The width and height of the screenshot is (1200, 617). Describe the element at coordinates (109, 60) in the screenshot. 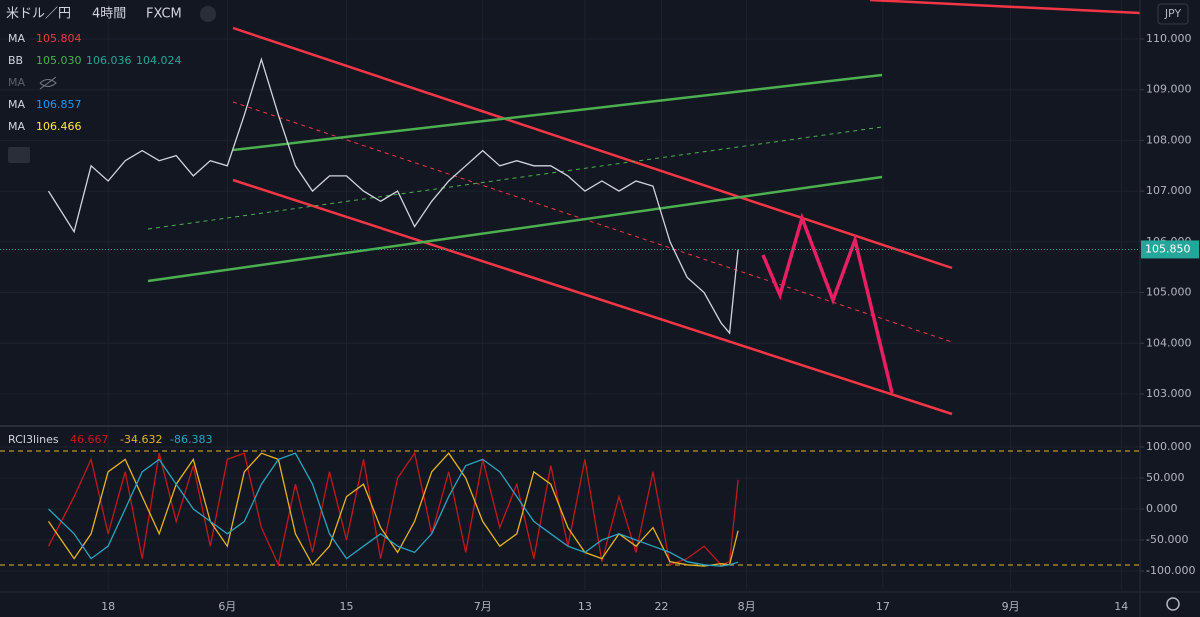

I see `indicator-value: 106.036` at that location.